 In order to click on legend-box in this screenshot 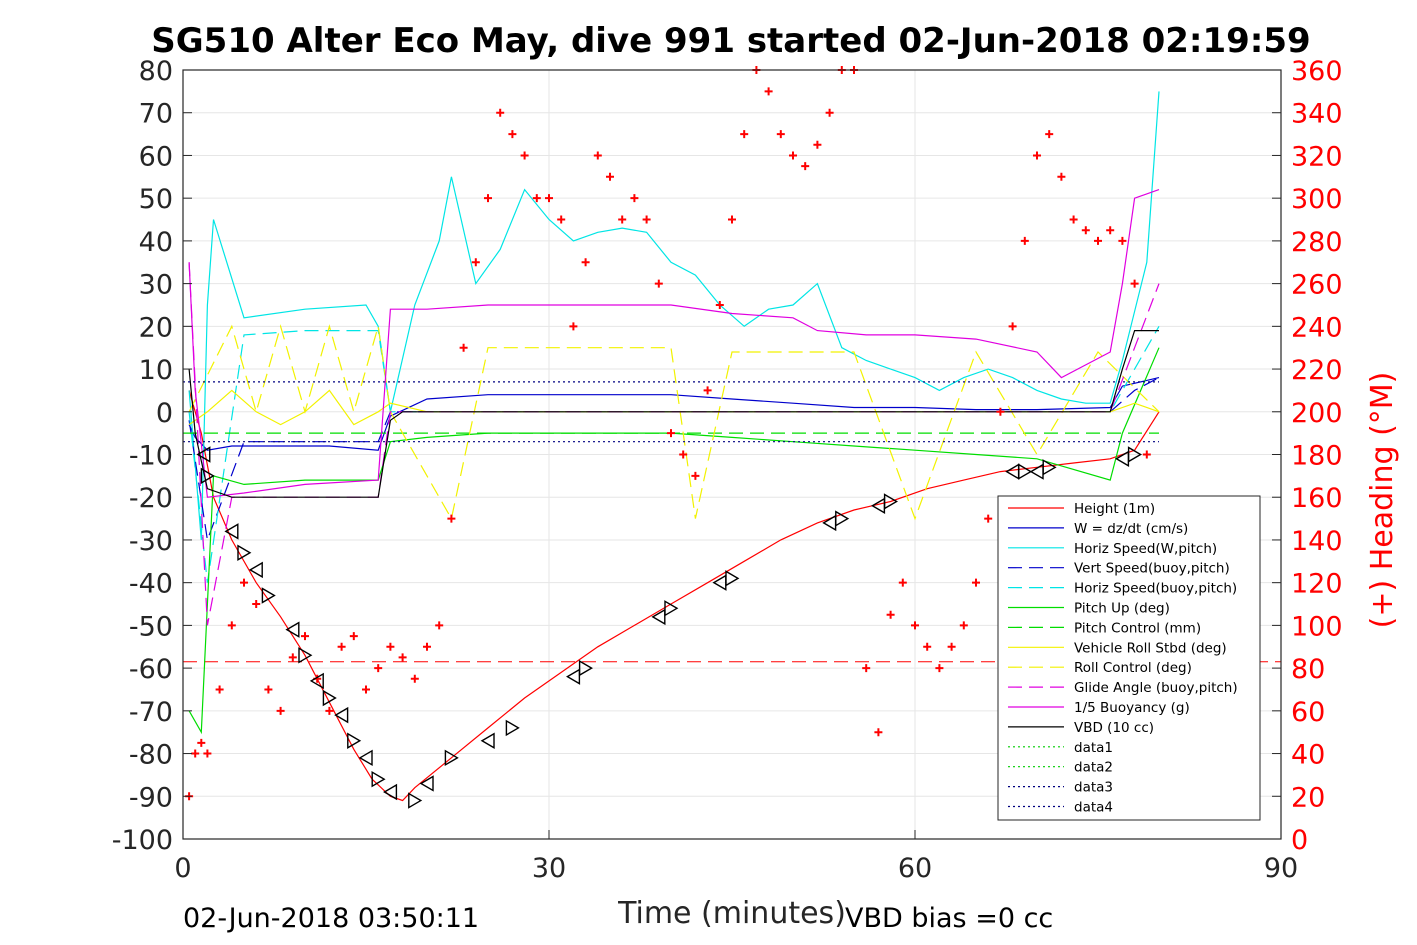, I will do `click(1129, 658)`.